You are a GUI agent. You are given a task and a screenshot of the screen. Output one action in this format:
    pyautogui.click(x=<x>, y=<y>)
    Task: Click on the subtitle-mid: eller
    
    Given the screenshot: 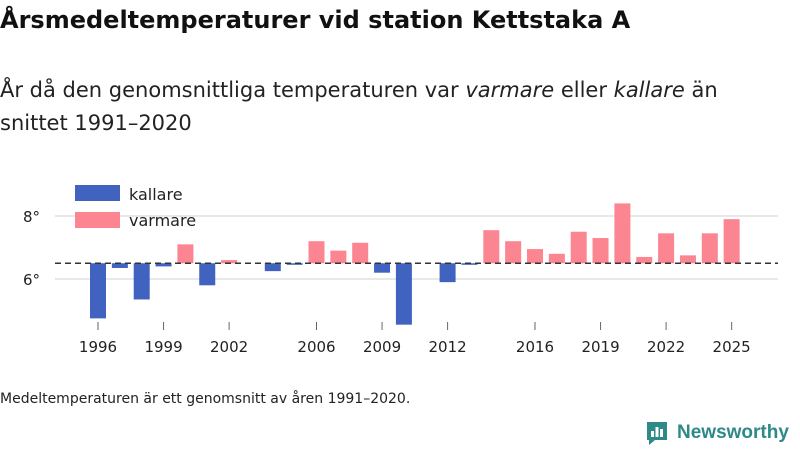 What is the action you would take?
    pyautogui.click(x=584, y=90)
    